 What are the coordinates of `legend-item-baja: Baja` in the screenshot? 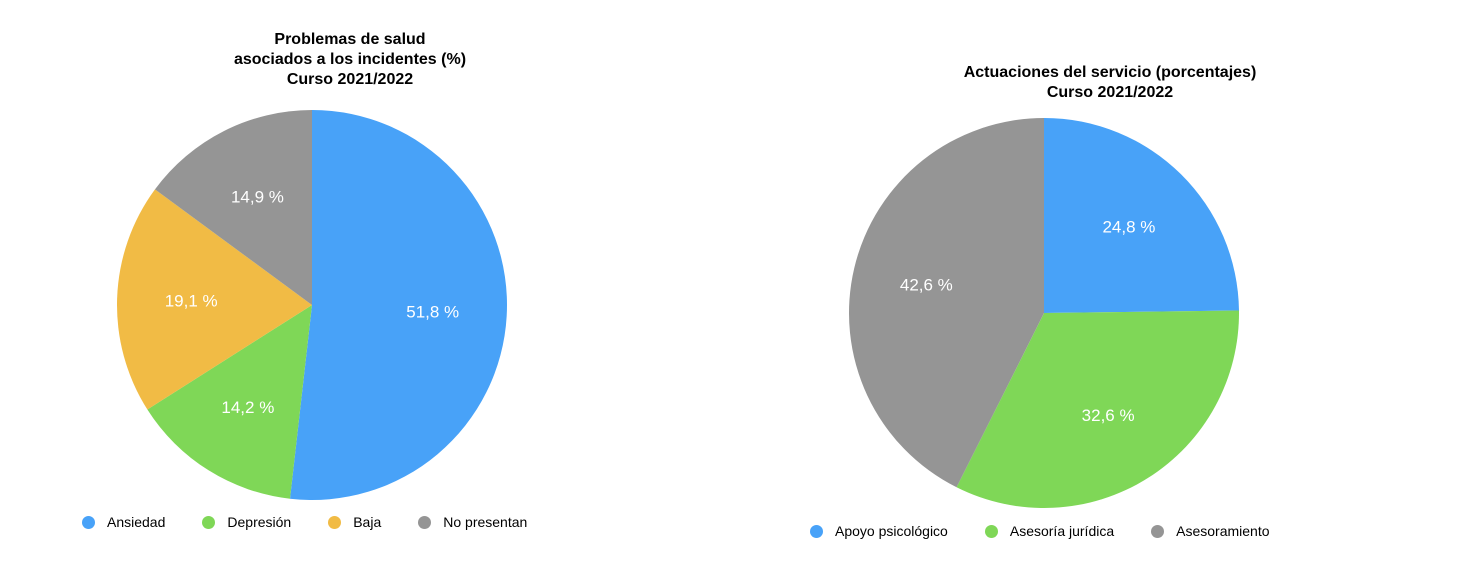 It's located at (354, 522).